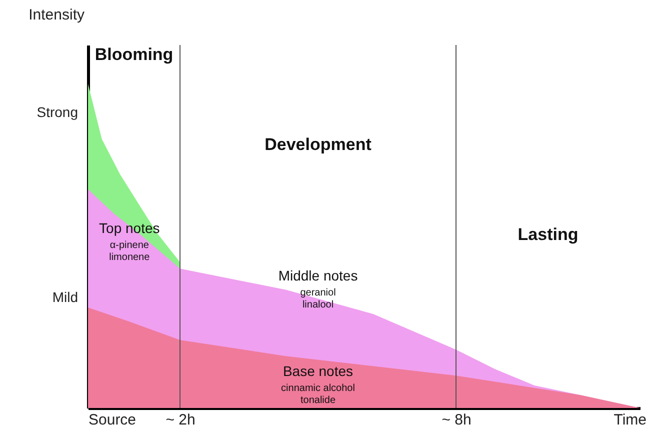 Image resolution: width=646 pixels, height=435 pixels. I want to click on x-axis-title: Time, so click(630, 420).